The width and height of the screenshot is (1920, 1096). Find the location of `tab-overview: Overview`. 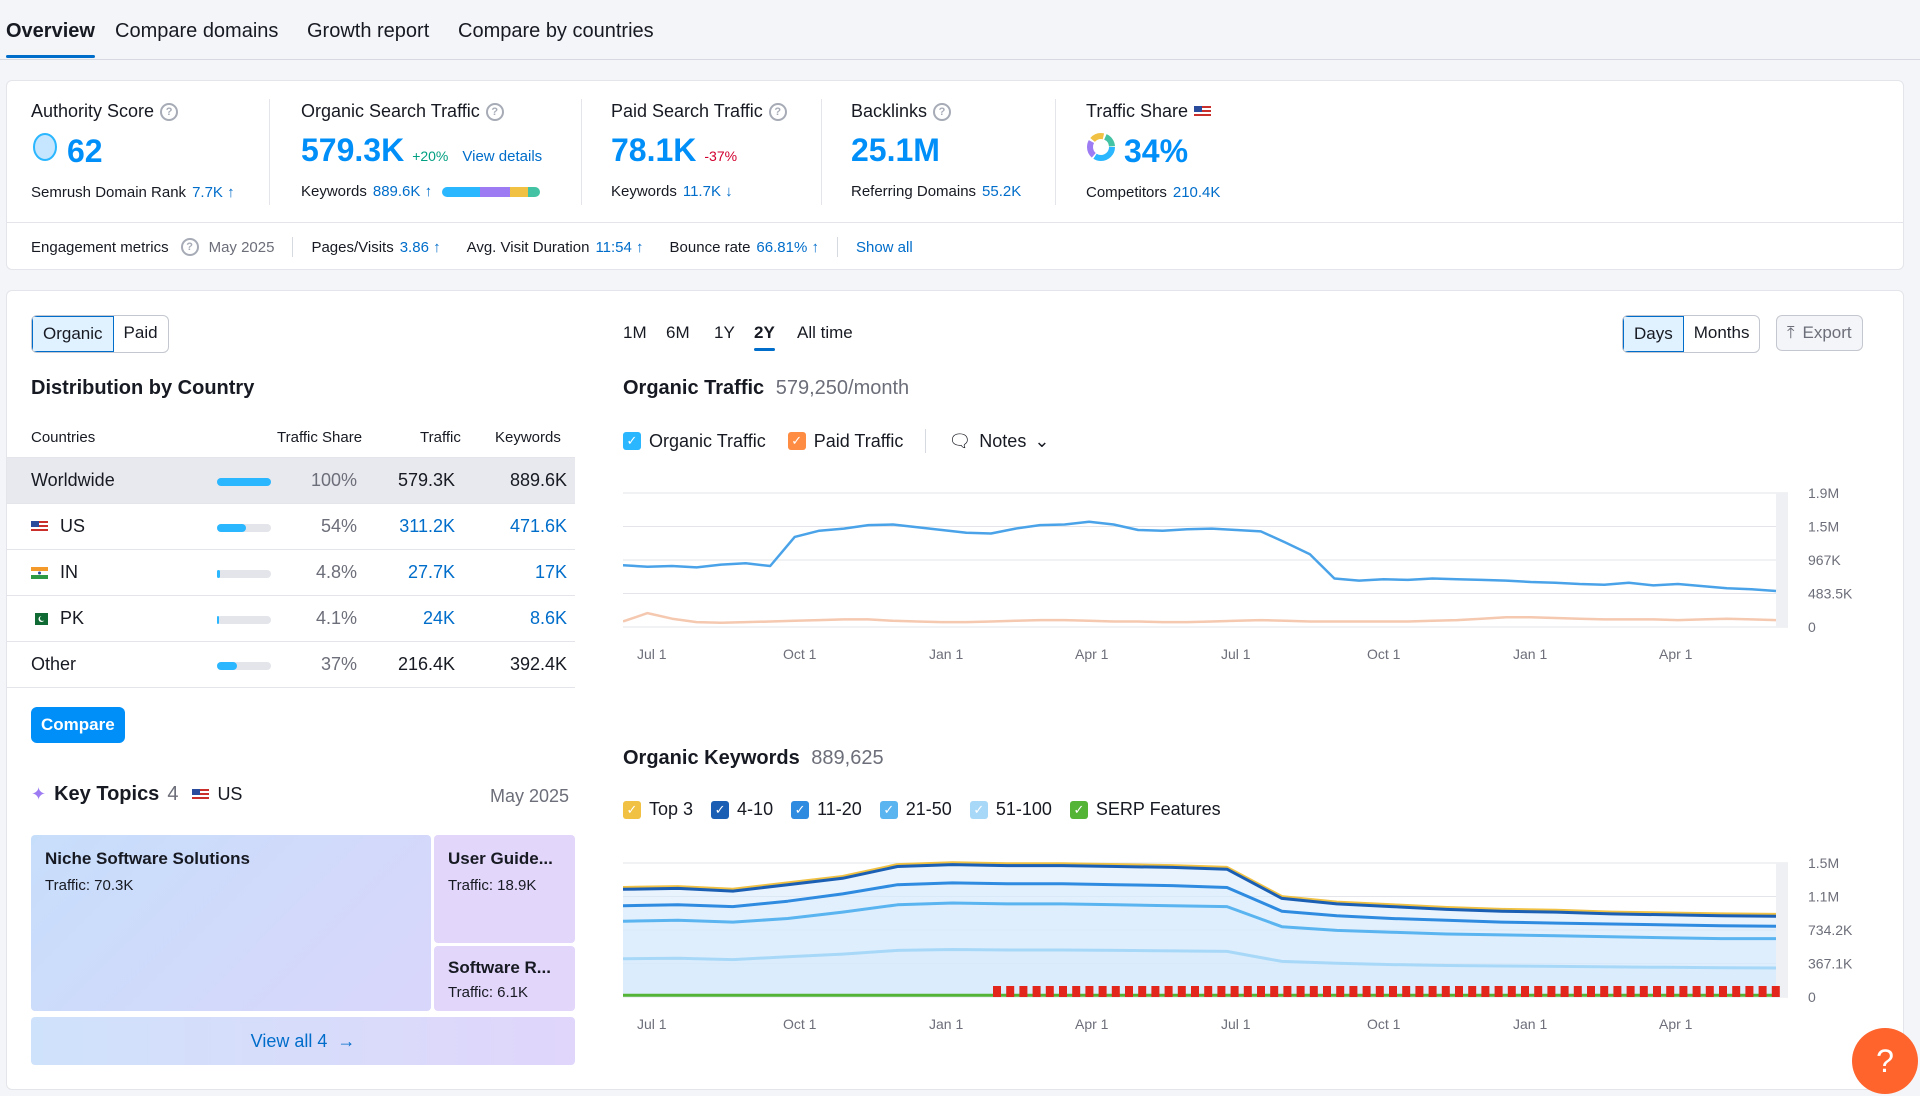

tab-overview: Overview is located at coordinates (50, 39).